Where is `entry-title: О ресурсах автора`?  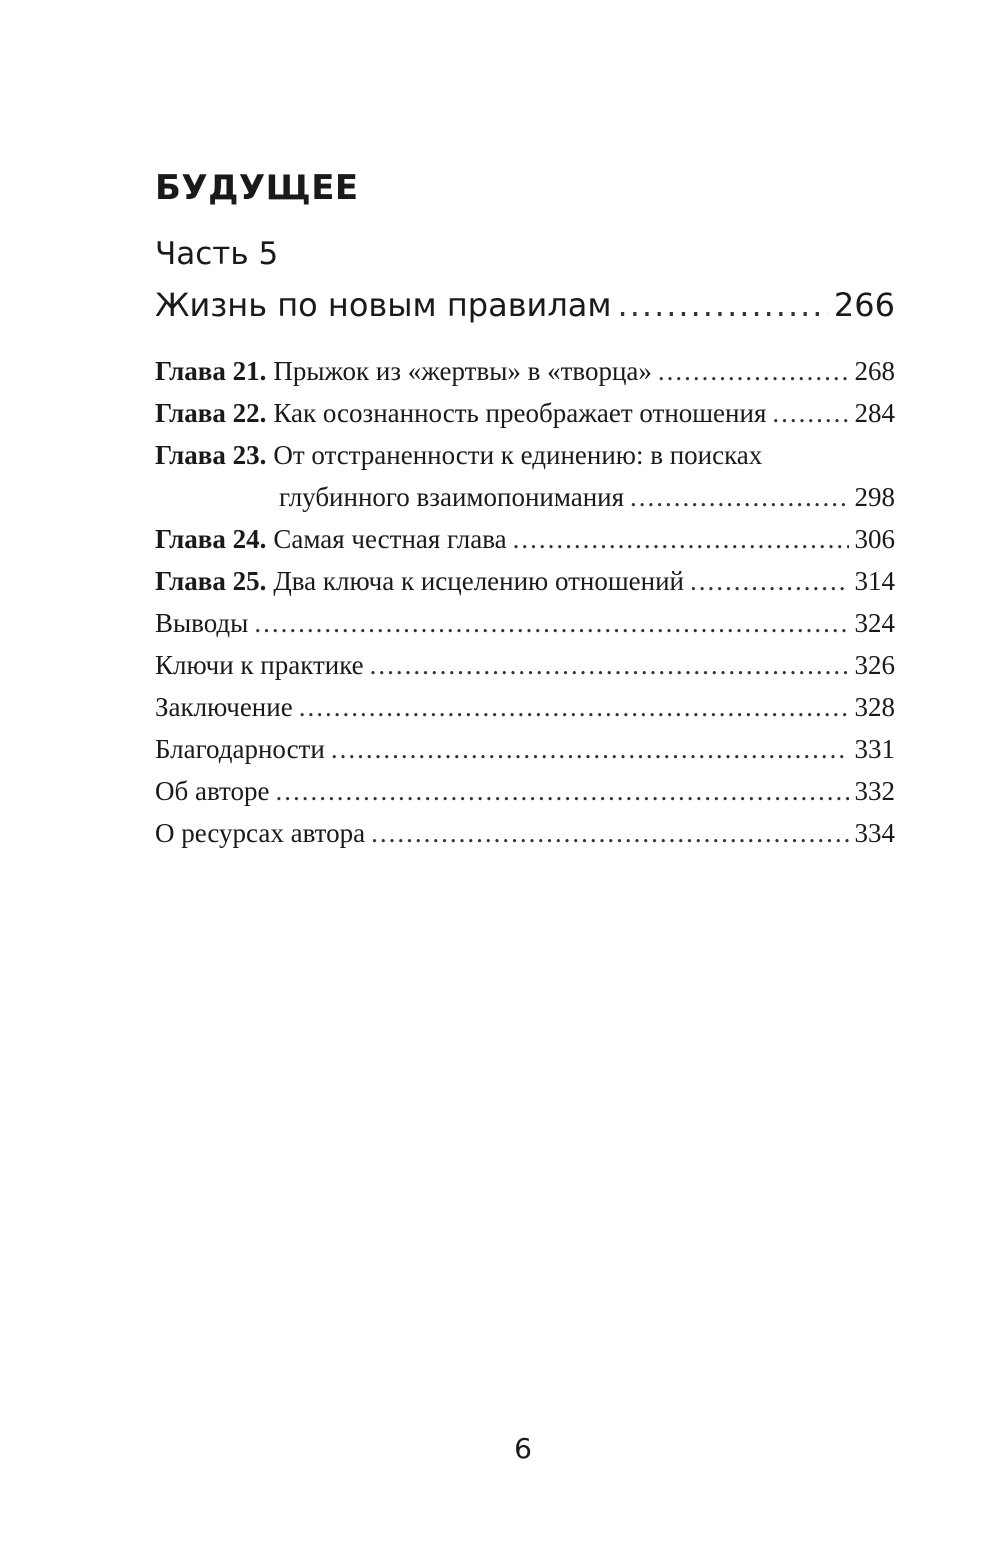 entry-title: О ресурсах автора is located at coordinates (260, 833).